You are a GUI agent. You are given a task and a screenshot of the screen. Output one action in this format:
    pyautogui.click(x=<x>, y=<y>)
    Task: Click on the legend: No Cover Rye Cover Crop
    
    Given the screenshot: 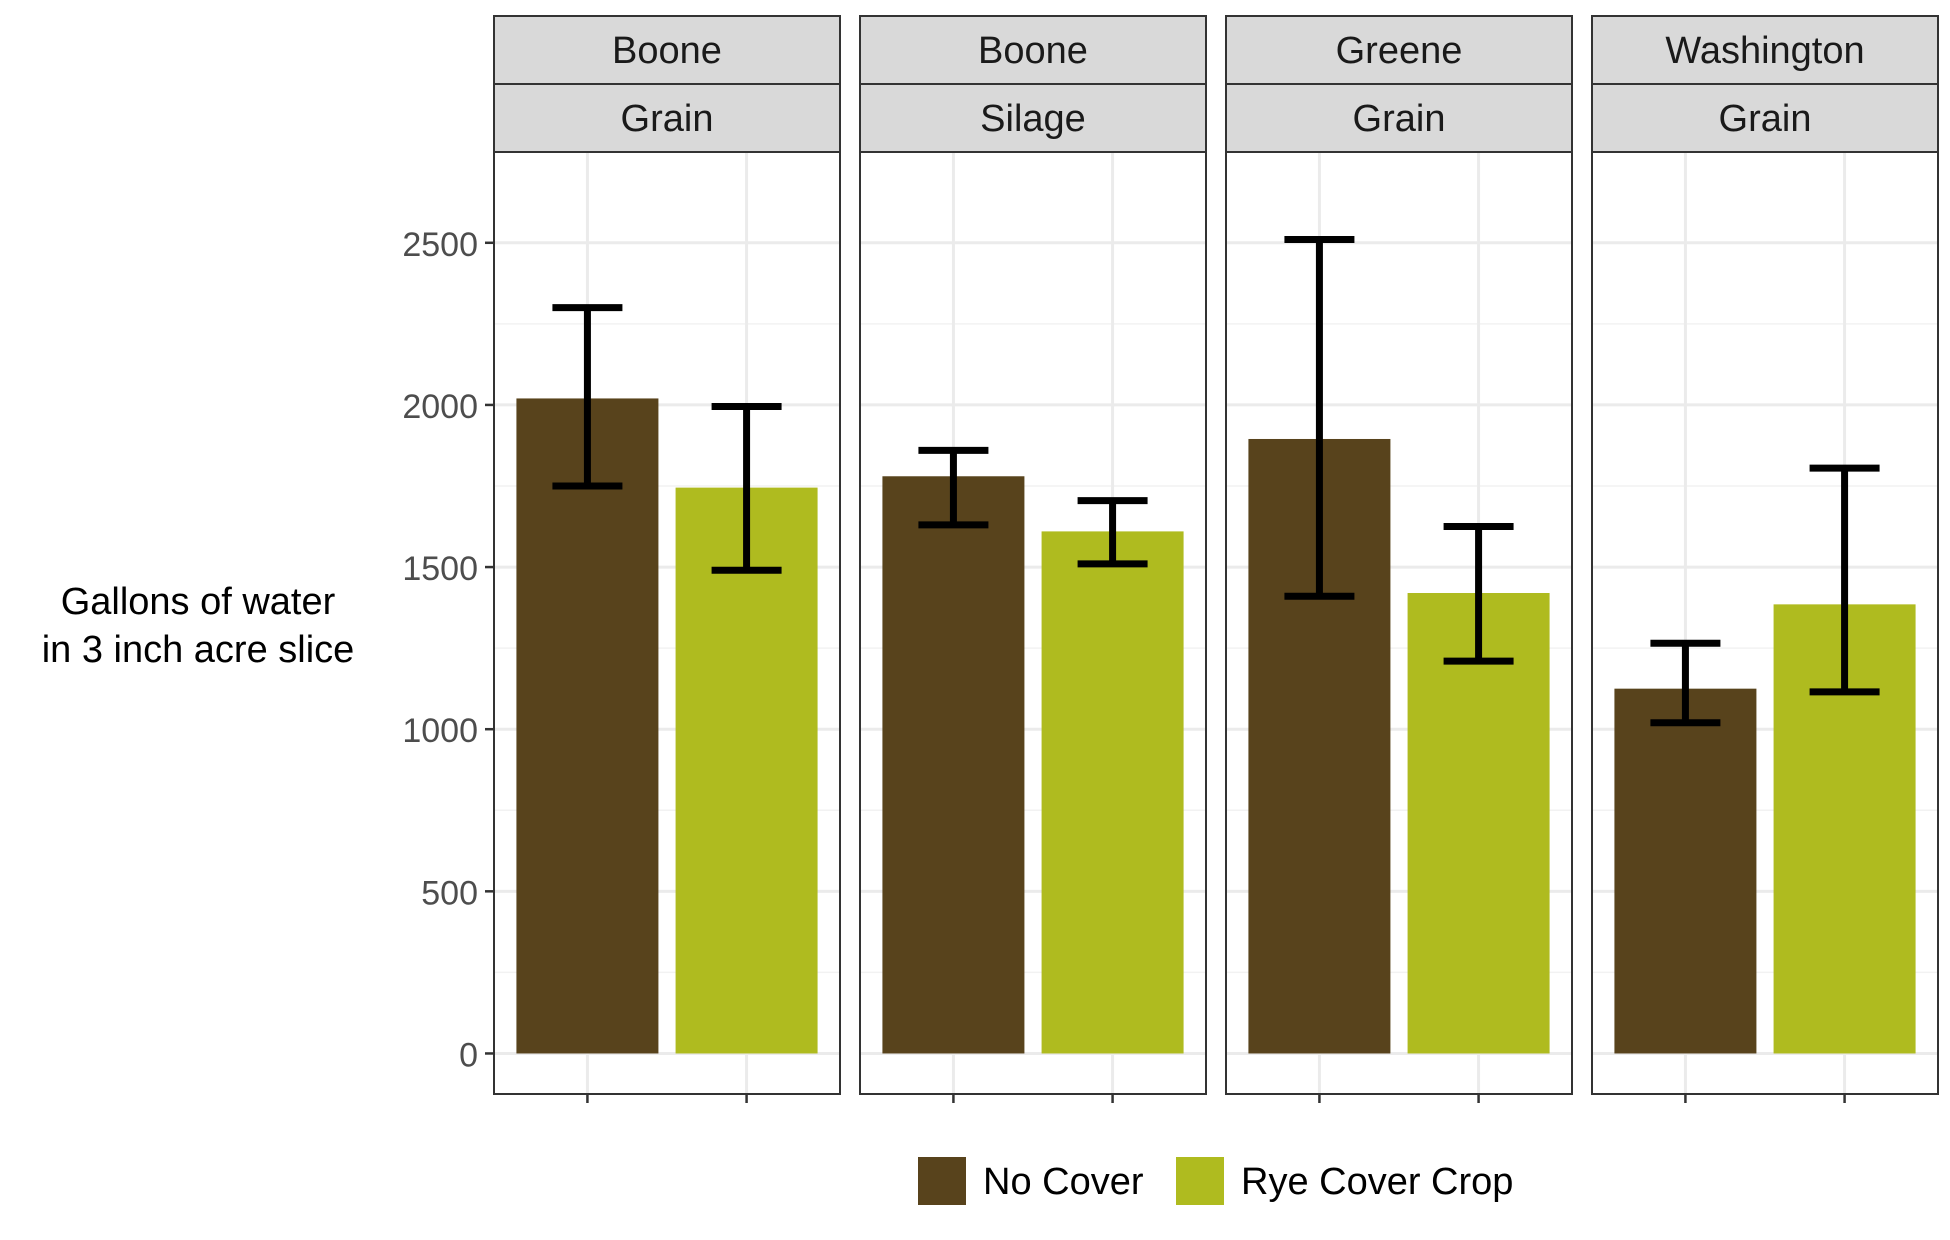 What is the action you would take?
    pyautogui.click(x=1215, y=1181)
    